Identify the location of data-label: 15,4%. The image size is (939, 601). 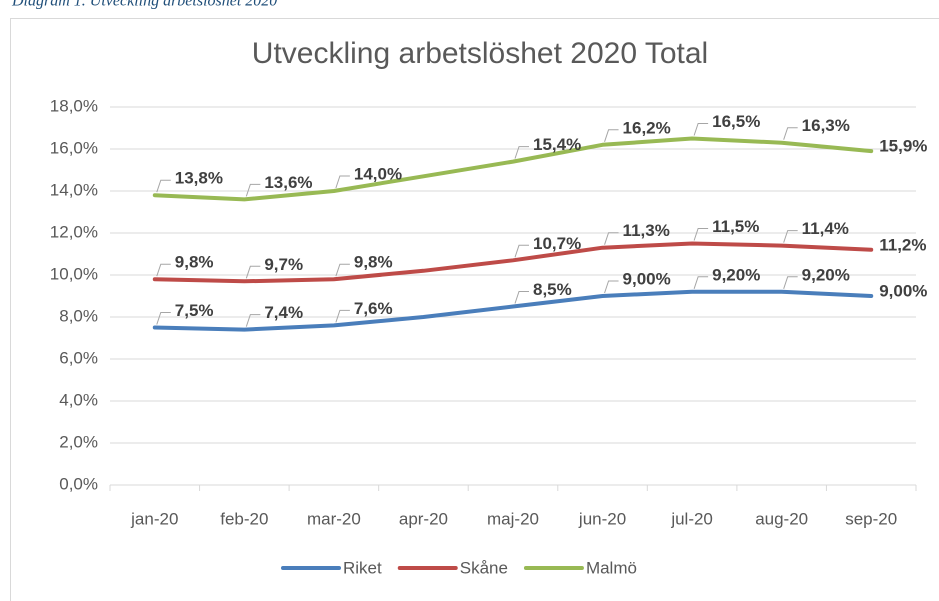
(557, 144).